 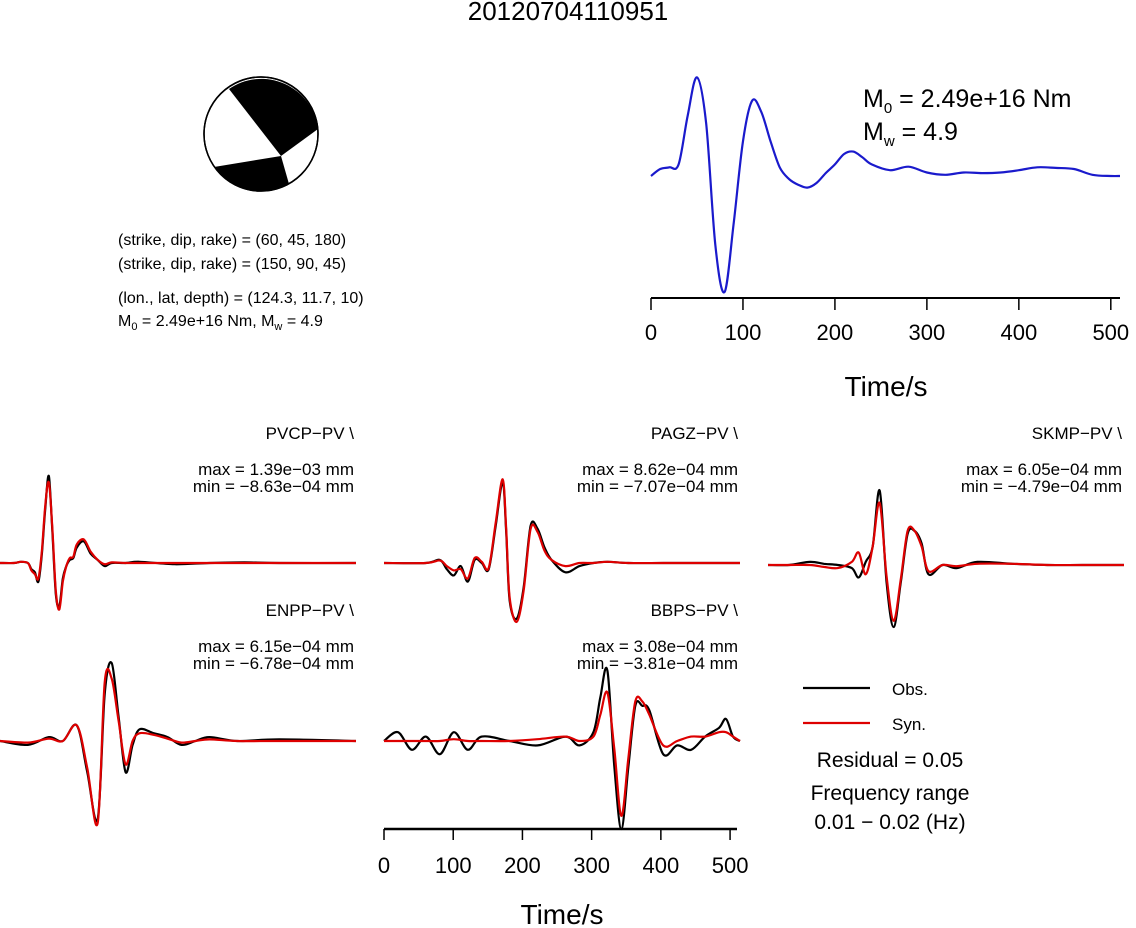 I want to click on stf-m0-label: M0 = 2.49e+16 Nm, so click(x=967, y=101).